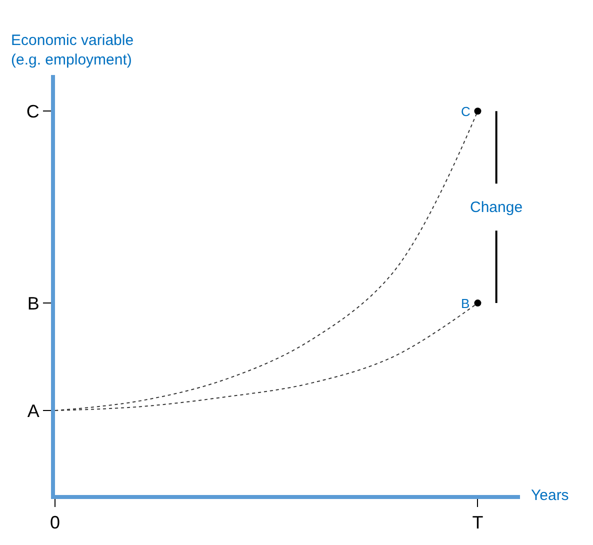 The height and width of the screenshot is (545, 593). What do you see at coordinates (550, 495) in the screenshot?
I see `x-axis-title: Years` at bounding box center [550, 495].